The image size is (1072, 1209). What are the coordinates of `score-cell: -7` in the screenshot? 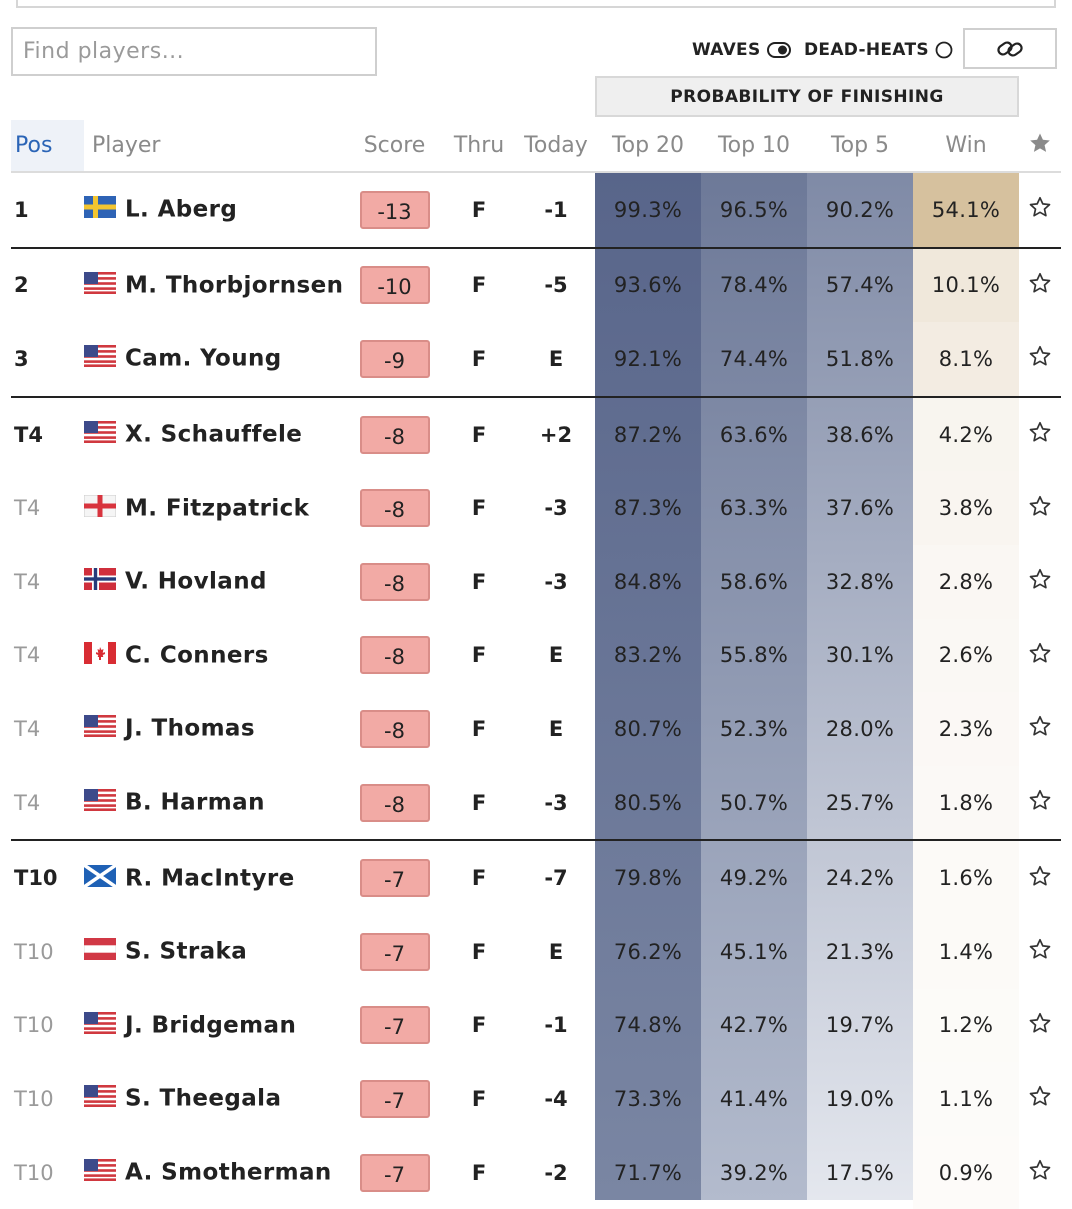 It's located at (394, 1172).